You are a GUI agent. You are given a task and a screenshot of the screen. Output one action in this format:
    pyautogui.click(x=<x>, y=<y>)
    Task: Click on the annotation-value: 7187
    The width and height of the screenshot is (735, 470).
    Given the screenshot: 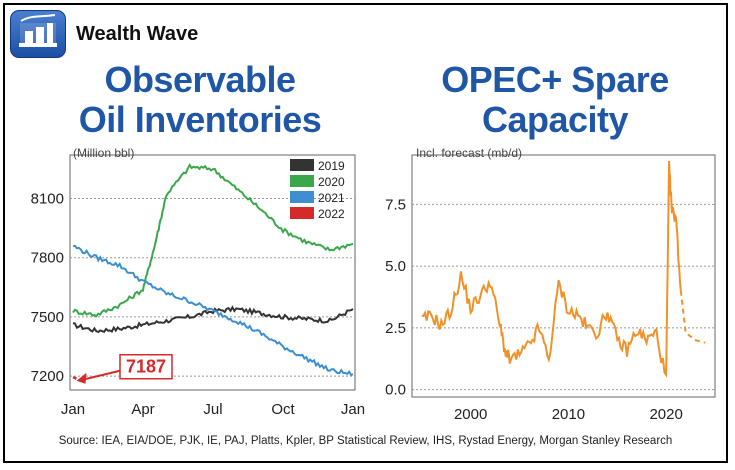 What is the action you would take?
    pyautogui.click(x=146, y=367)
    